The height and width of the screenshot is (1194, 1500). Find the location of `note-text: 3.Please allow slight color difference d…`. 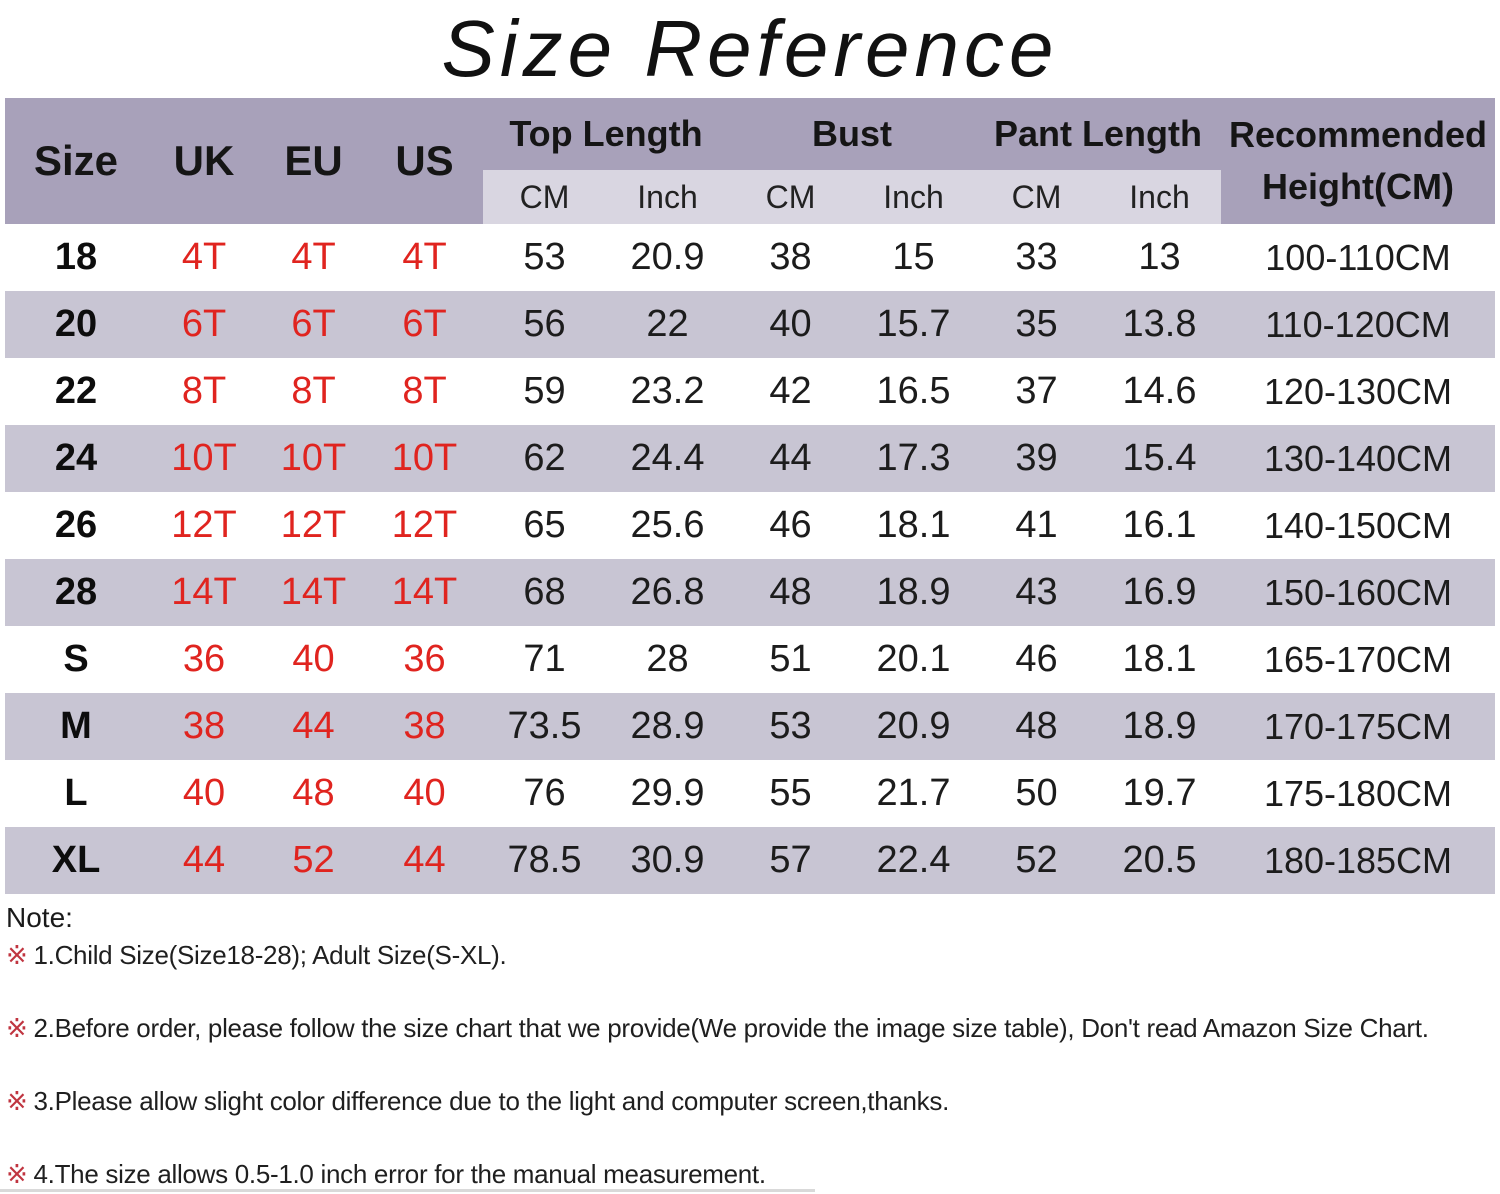

note-text: 3.Please allow slight color difference d… is located at coordinates (491, 1101).